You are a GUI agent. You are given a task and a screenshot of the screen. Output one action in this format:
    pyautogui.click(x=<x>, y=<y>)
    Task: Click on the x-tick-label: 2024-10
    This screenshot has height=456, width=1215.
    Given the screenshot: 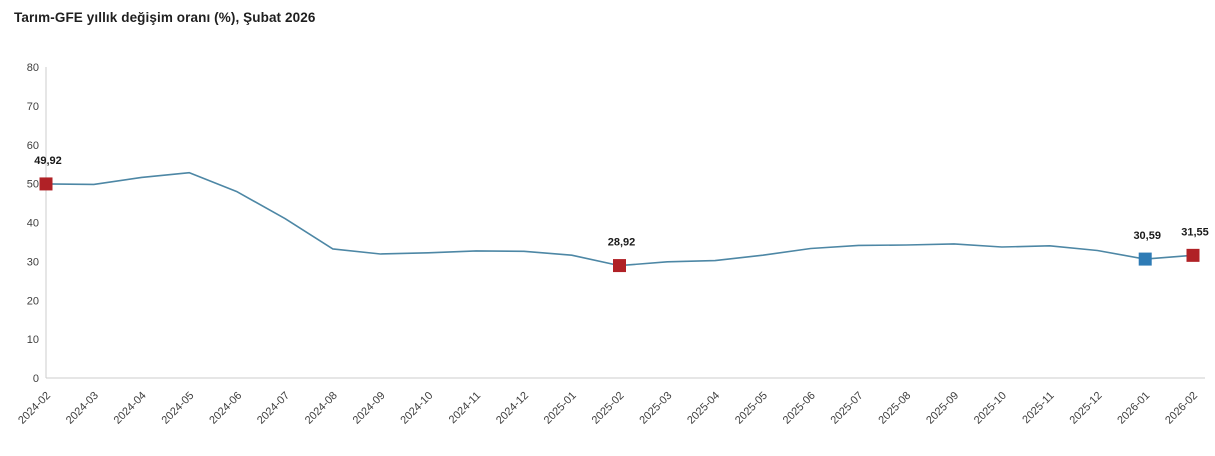 What is the action you would take?
    pyautogui.click(x=416, y=408)
    